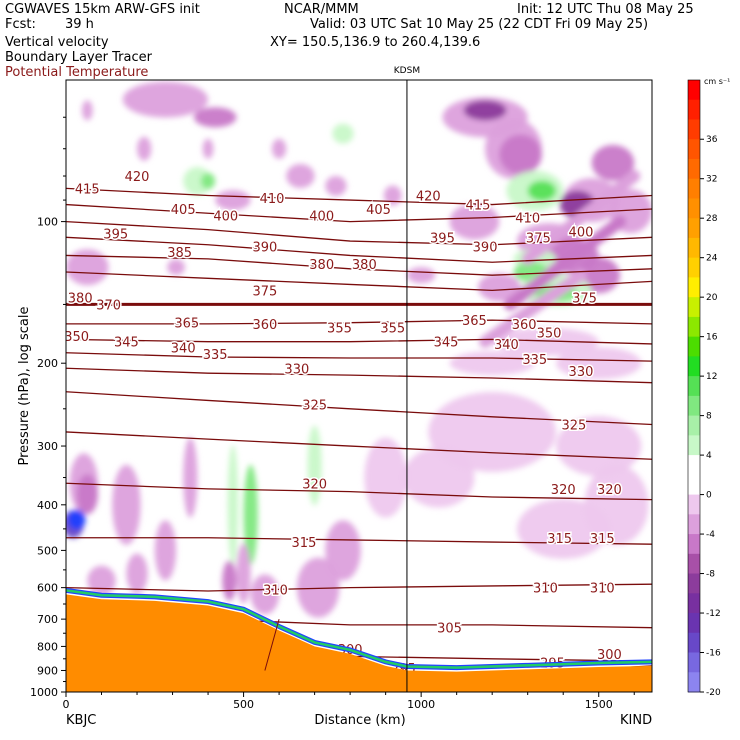 Image resolution: width=740 pixels, height=740 pixels. I want to click on theta-label: 355, so click(392, 329).